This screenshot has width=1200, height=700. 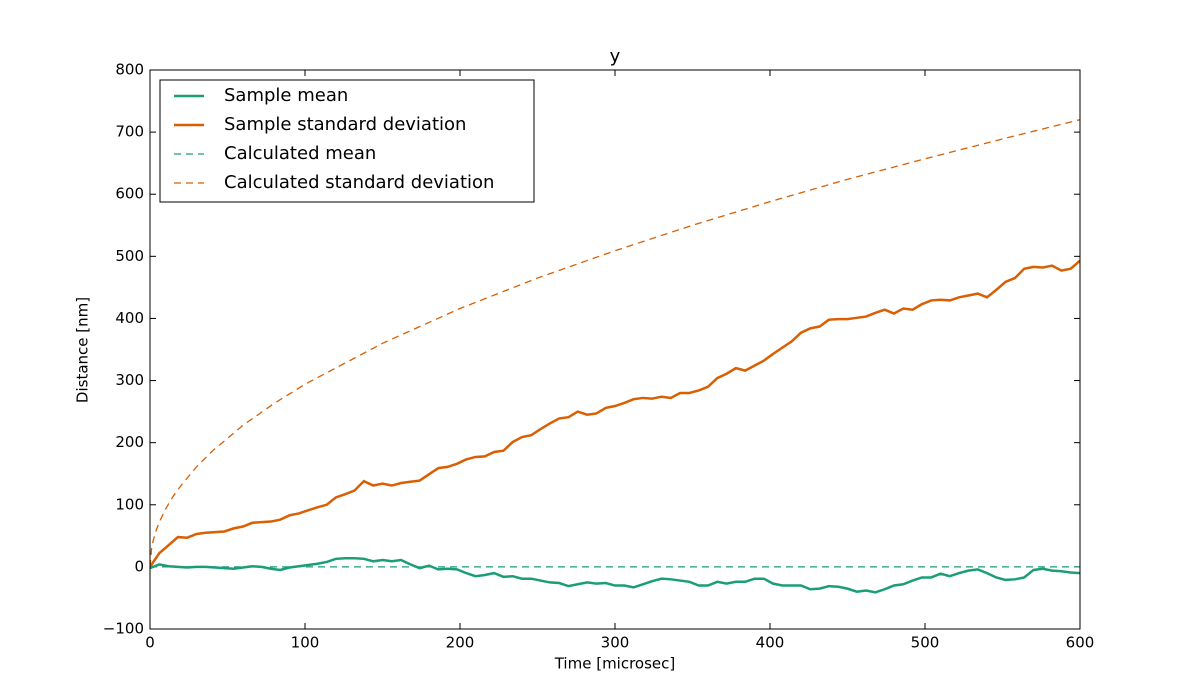 What do you see at coordinates (129, 318) in the screenshot?
I see `y-tick-label: 400` at bounding box center [129, 318].